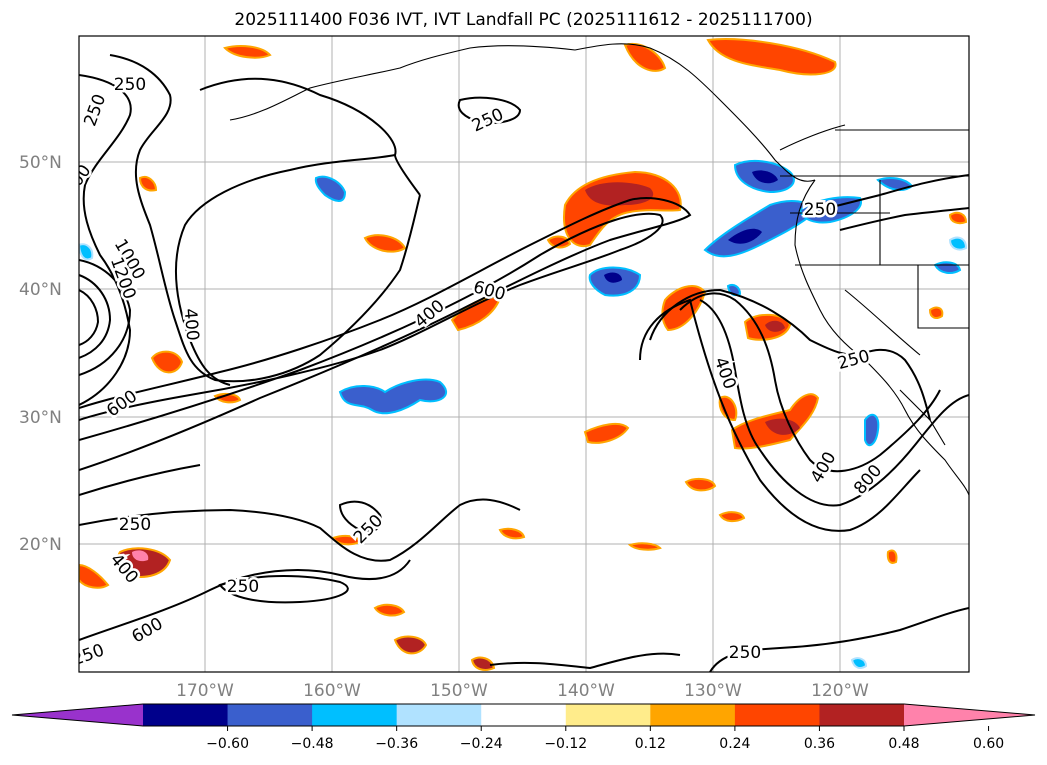  I want to click on colorbar-tick-label: −0.24, so click(481, 744).